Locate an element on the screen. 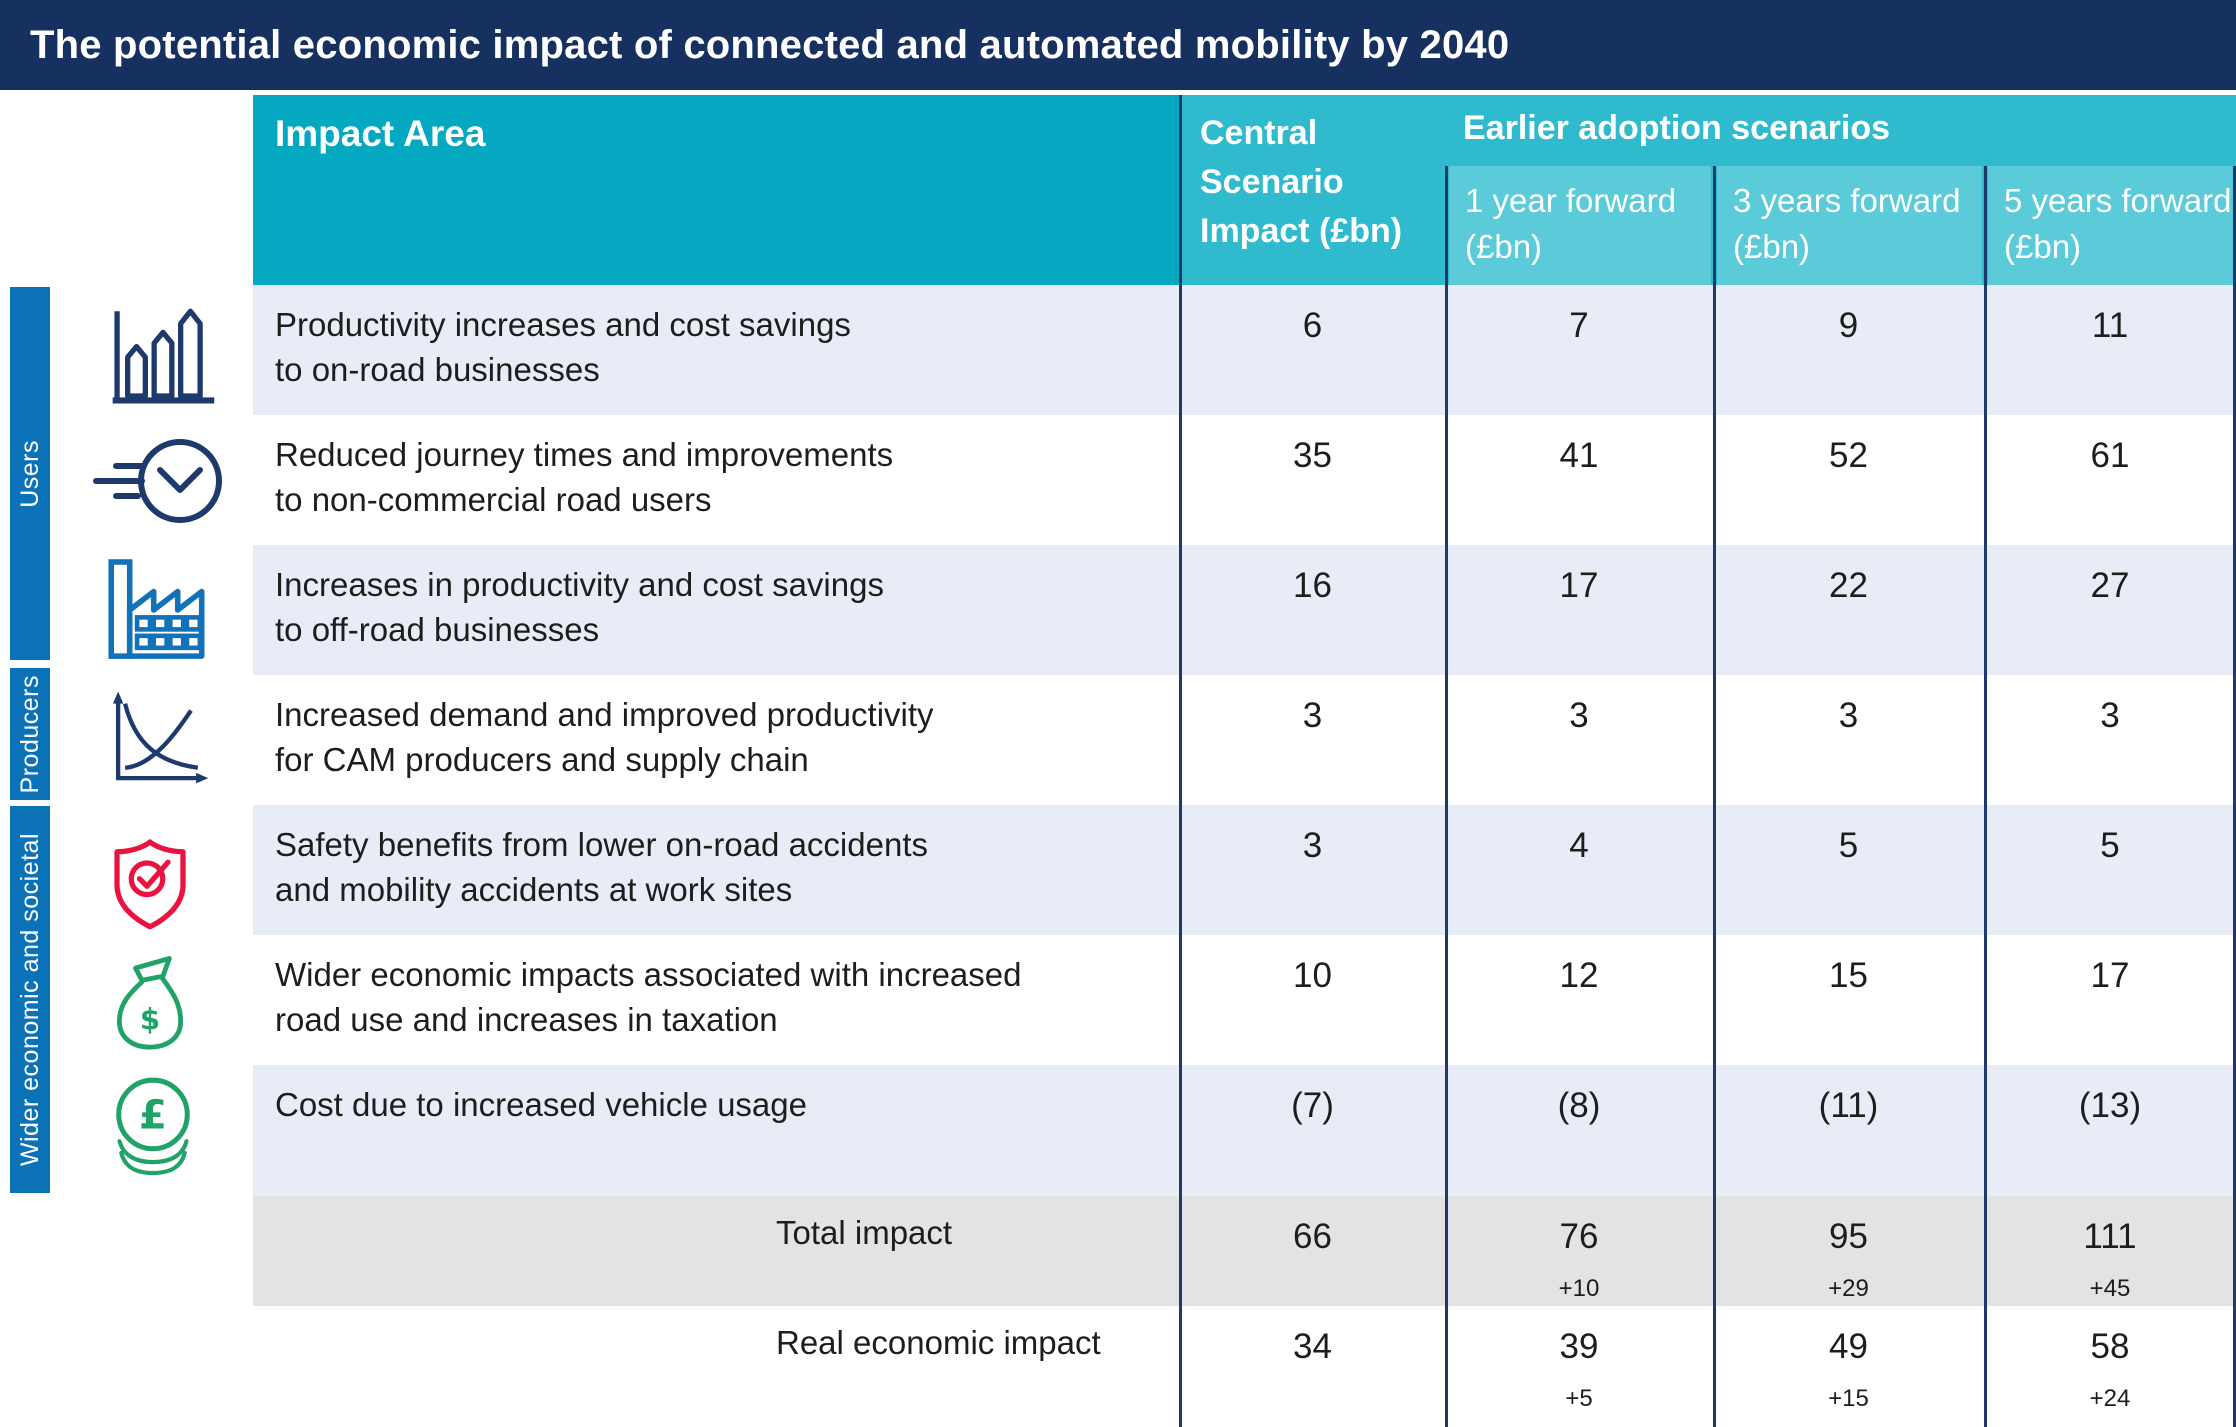 The height and width of the screenshot is (1427, 2236). value-5-years: 11 is located at coordinates (2110, 325).